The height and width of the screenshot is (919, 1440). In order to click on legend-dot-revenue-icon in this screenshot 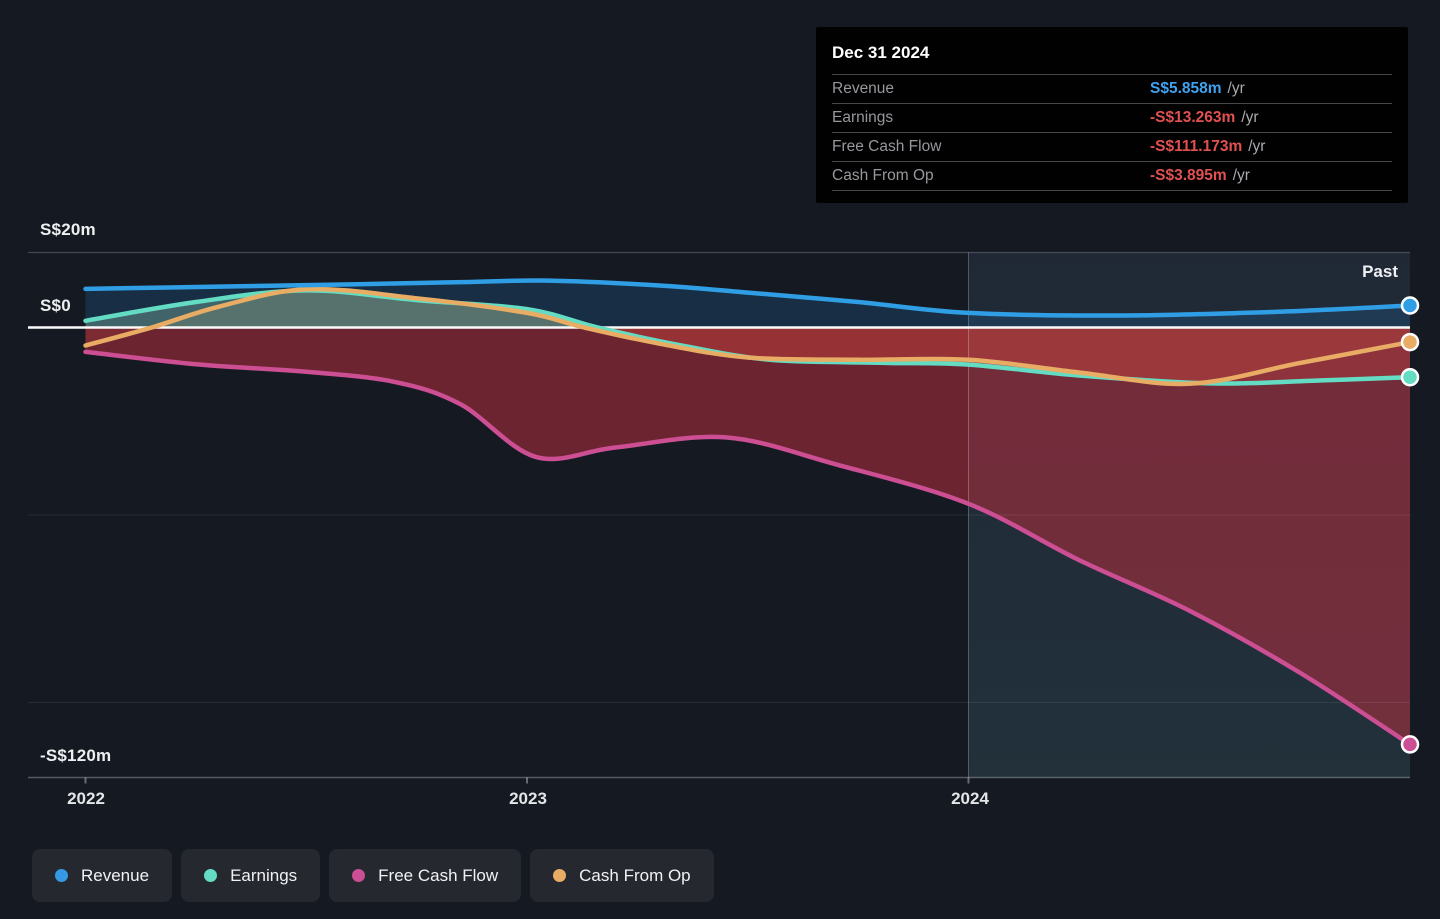, I will do `click(61, 875)`.